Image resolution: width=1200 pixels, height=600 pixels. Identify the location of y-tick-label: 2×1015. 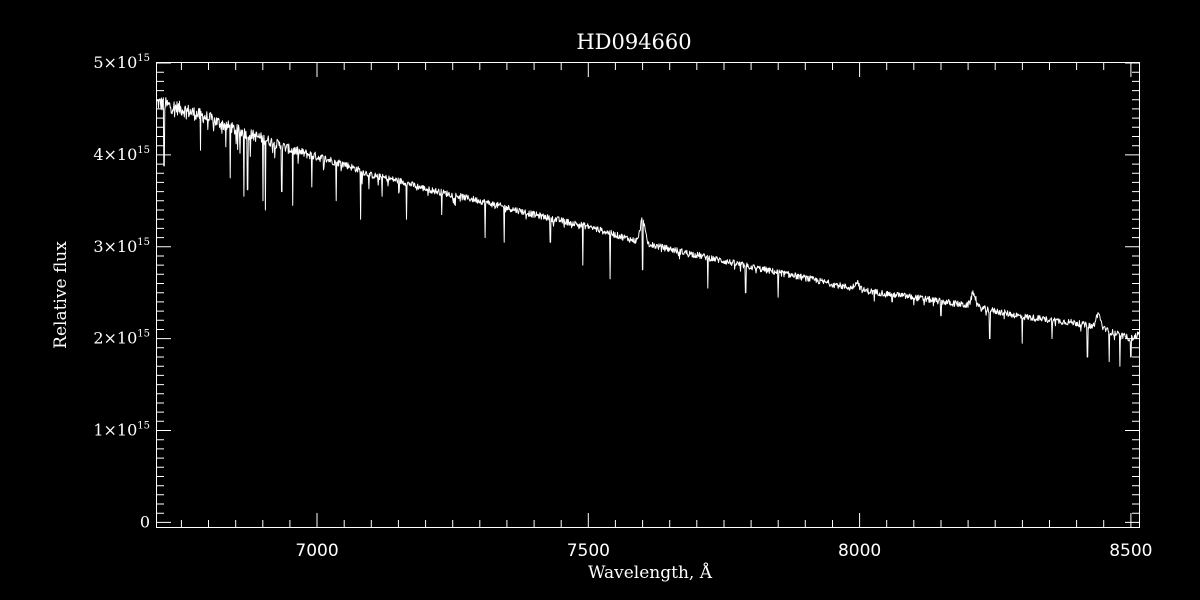
(121, 338).